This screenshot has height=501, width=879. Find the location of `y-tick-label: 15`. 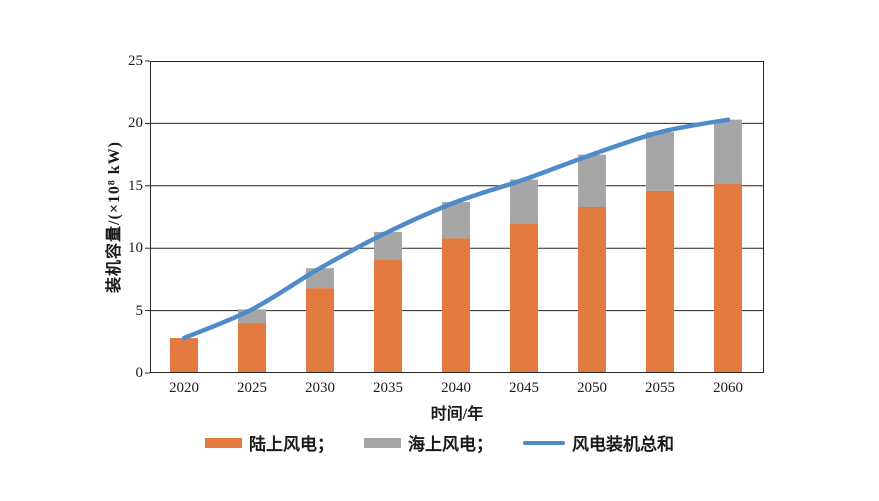

y-tick-label: 15 is located at coordinates (135, 185).